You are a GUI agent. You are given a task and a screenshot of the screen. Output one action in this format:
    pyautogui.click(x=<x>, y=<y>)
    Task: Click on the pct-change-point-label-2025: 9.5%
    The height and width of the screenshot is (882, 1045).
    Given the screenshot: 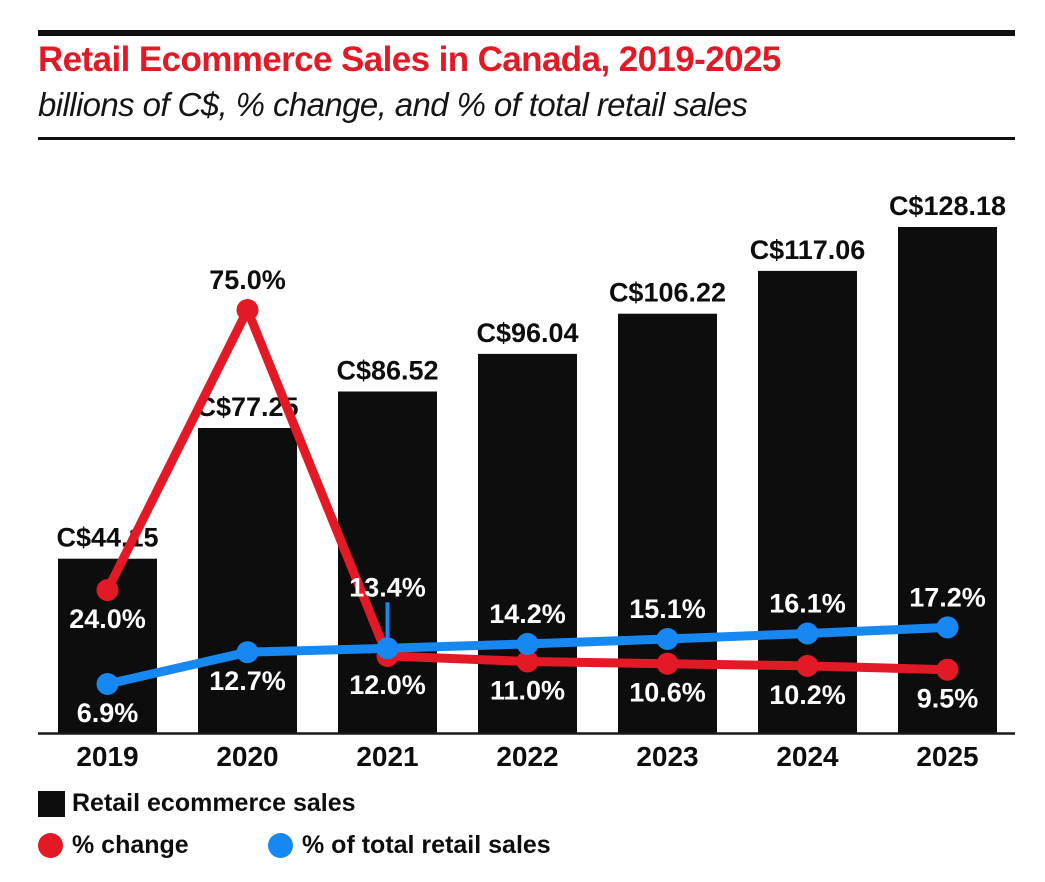 What is the action you would take?
    pyautogui.click(x=948, y=699)
    